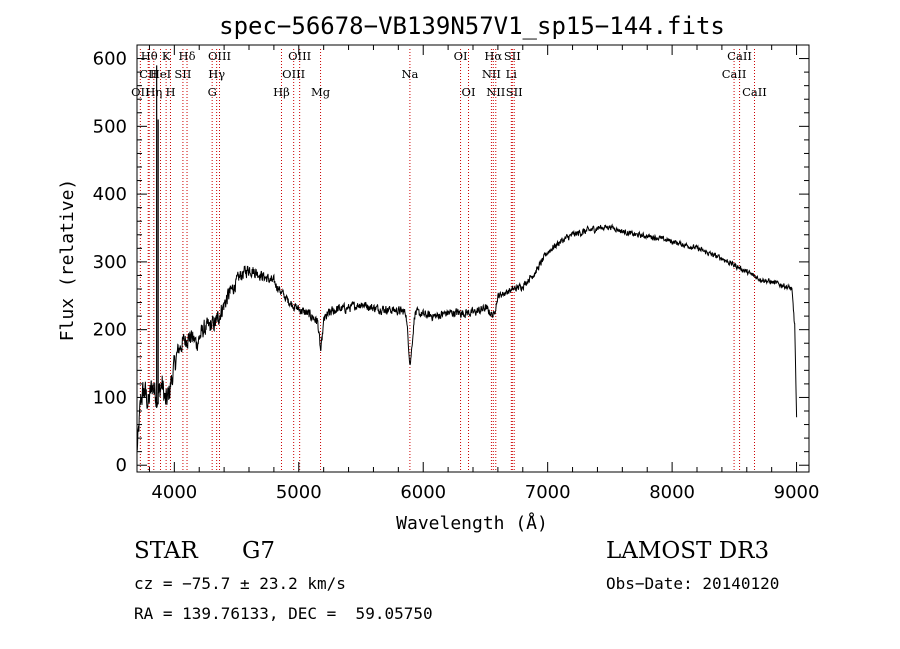 The image size is (900, 649). I want to click on x-axis-label: Wavelength (Å), so click(472, 523).